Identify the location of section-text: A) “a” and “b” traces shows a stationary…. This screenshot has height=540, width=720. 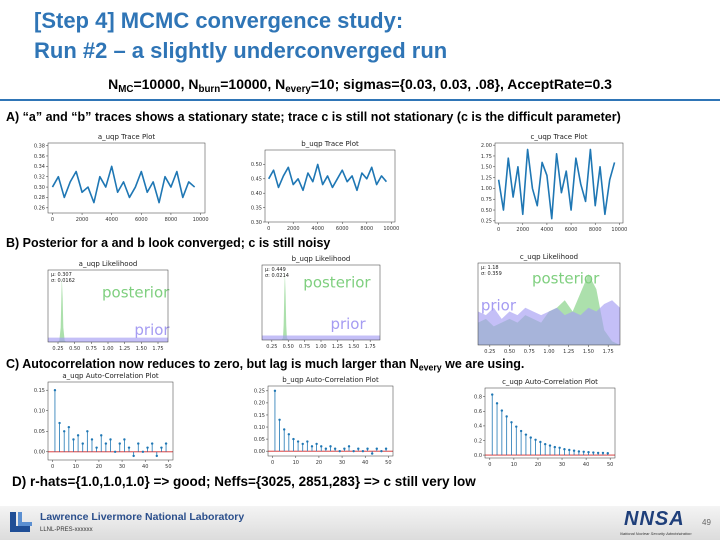
(313, 117).